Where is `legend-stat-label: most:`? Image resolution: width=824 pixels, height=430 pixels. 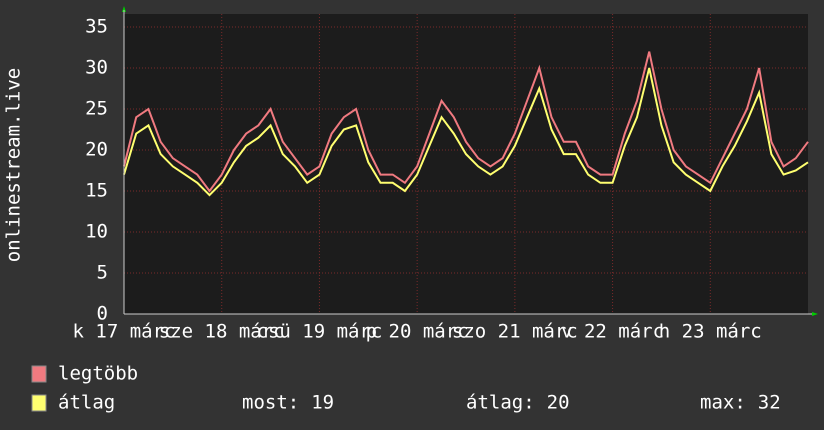 legend-stat-label: most: is located at coordinates (270, 403).